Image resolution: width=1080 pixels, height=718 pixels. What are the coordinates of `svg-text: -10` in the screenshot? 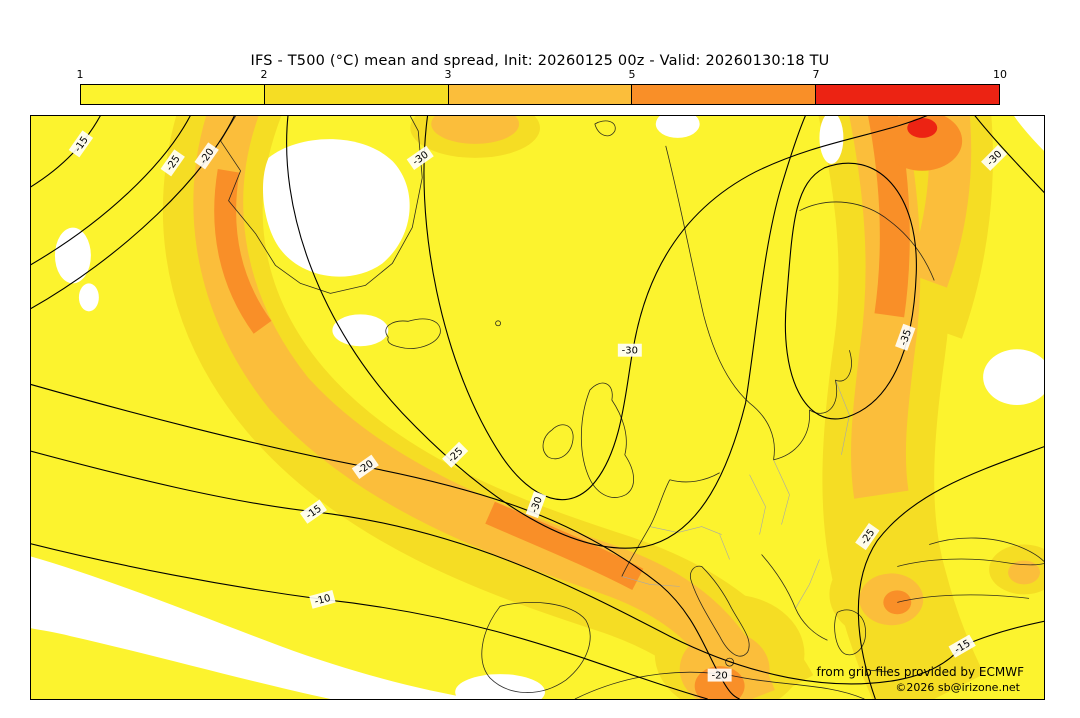 It's located at (322, 600).